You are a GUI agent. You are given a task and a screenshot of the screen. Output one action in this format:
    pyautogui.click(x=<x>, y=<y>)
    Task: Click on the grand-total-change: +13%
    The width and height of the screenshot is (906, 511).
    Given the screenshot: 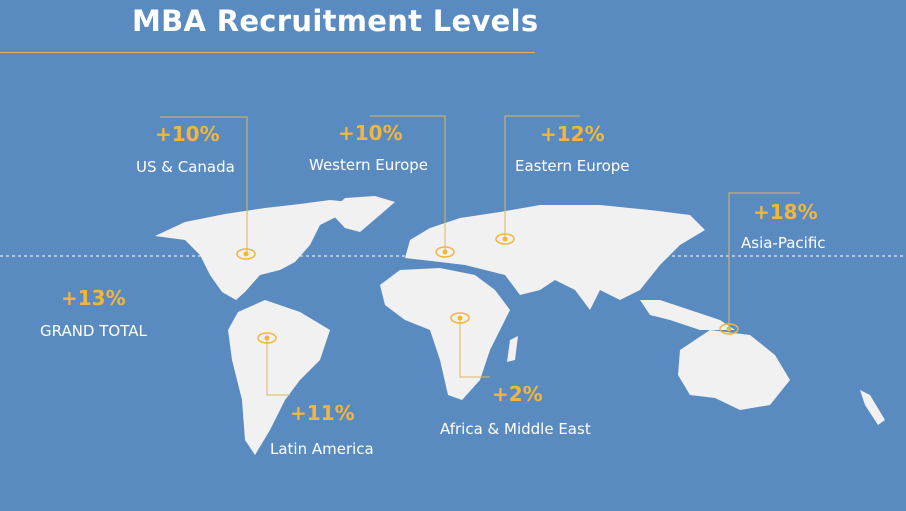 What is the action you would take?
    pyautogui.click(x=93, y=298)
    